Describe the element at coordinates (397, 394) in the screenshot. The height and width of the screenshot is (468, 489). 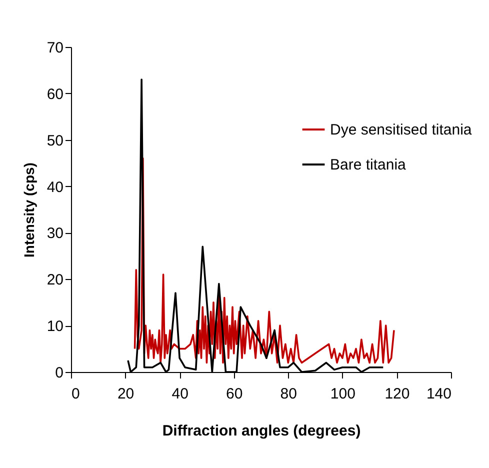
I see `x-tick-label: 120` at that location.